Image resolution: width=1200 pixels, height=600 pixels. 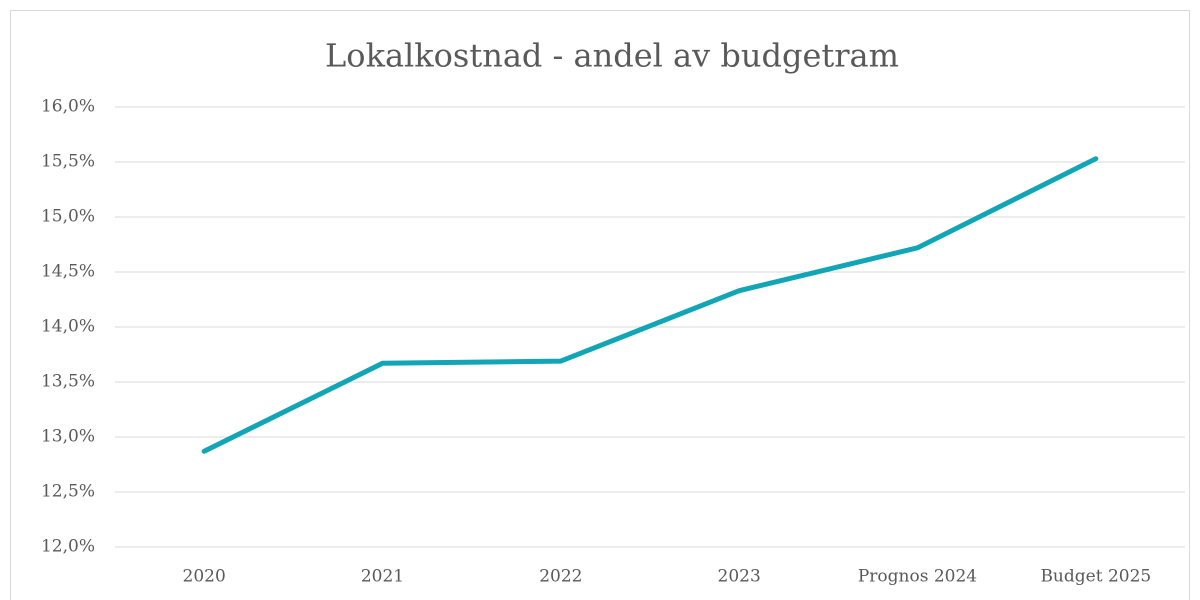 What do you see at coordinates (68, 382) in the screenshot?
I see `y-tick-label: 13,5%` at bounding box center [68, 382].